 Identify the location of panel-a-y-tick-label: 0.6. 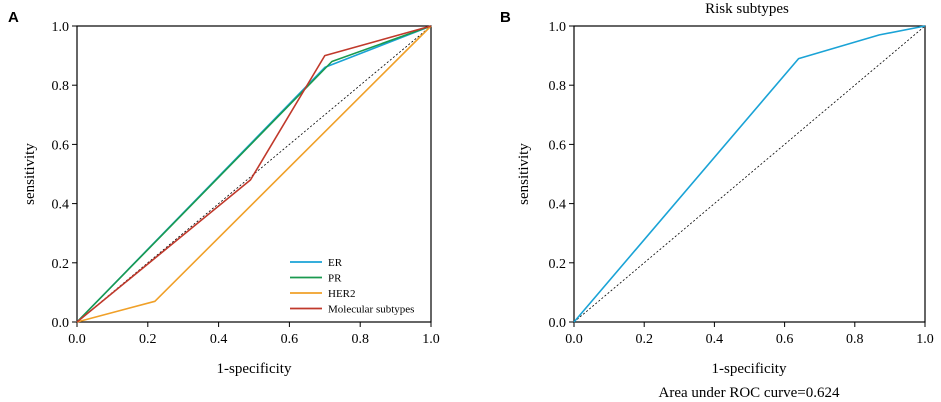
(61, 145).